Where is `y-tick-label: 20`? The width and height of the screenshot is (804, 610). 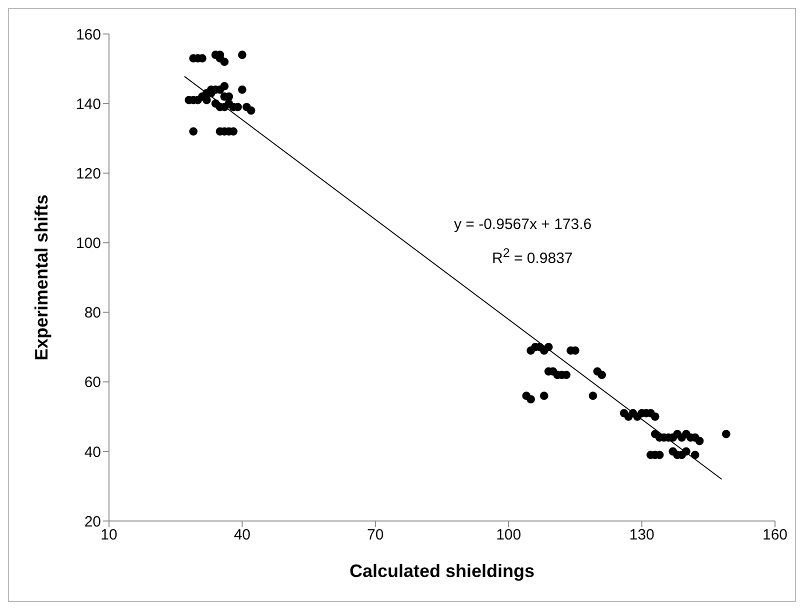
y-tick-label: 20 is located at coordinates (92, 521).